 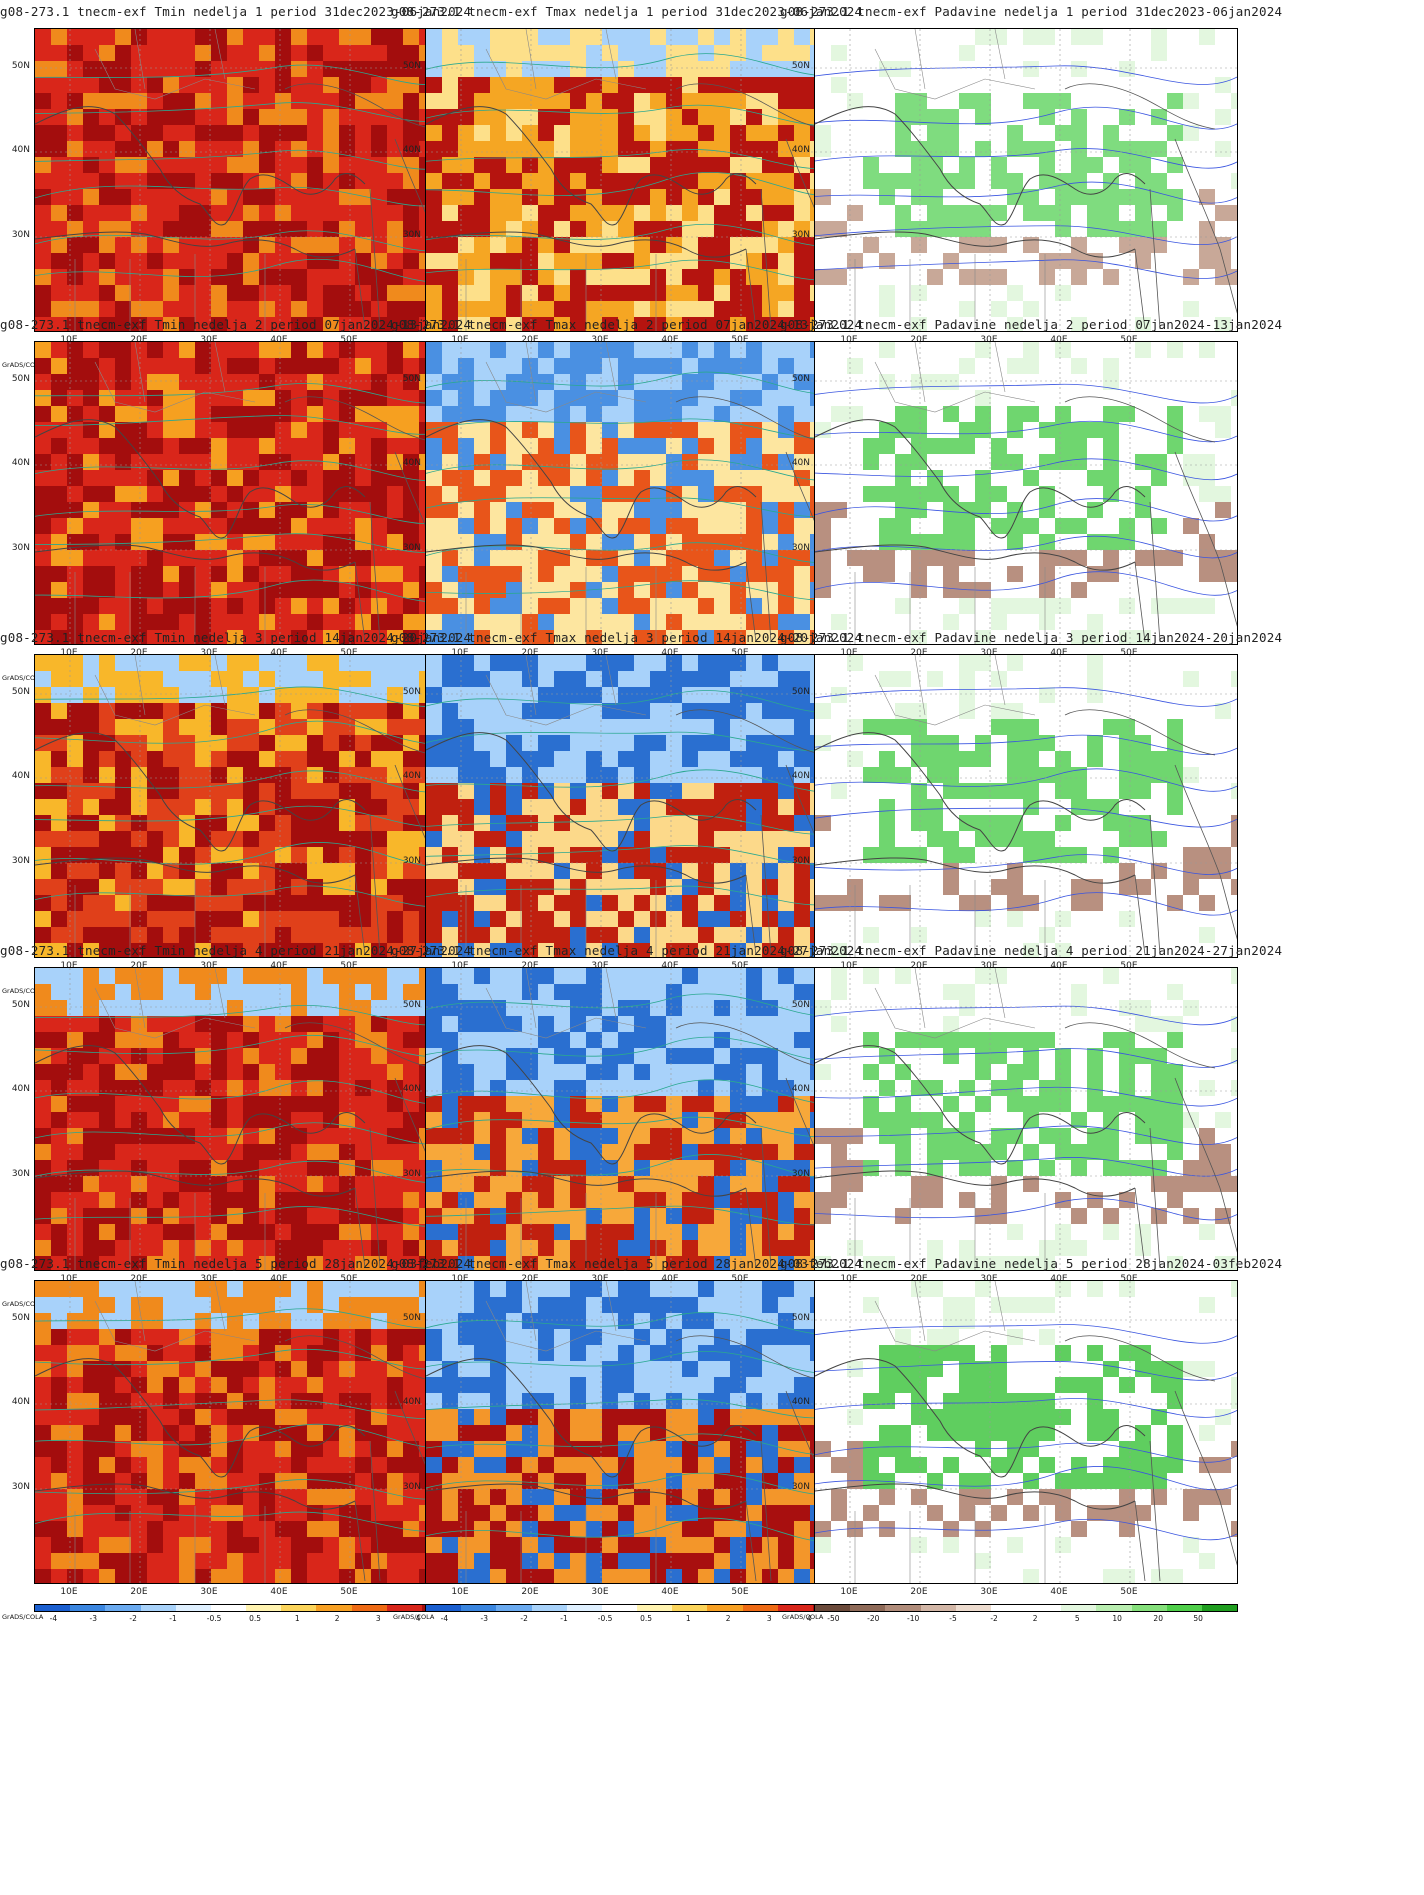 What do you see at coordinates (173, 1618) in the screenshot?
I see `legend-tick-label: -1` at bounding box center [173, 1618].